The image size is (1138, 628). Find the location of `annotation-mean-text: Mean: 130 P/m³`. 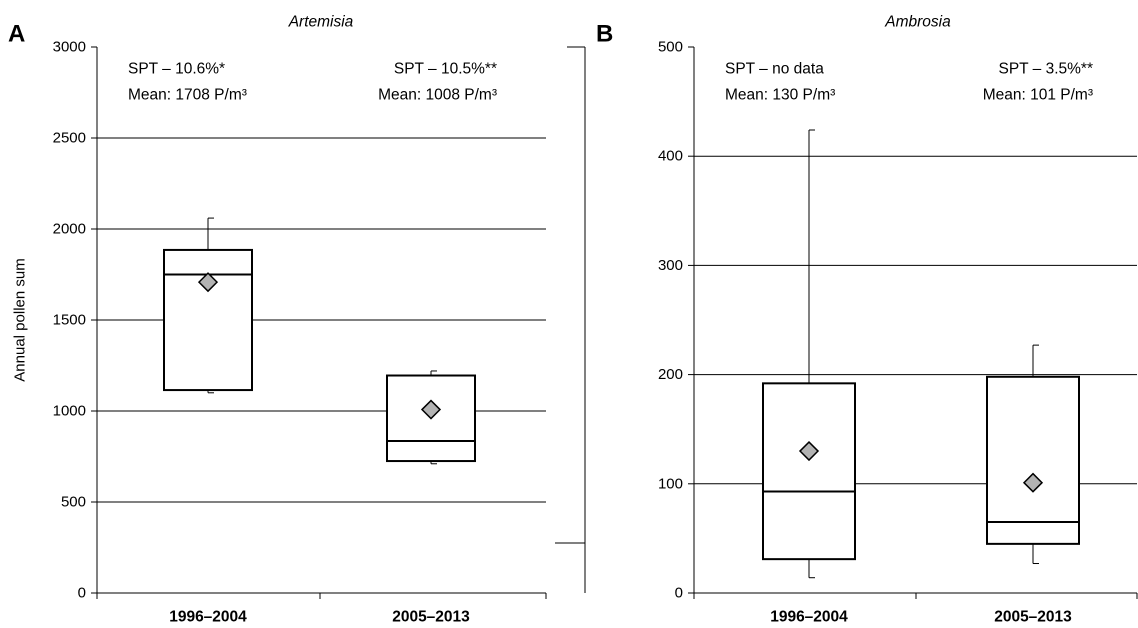

annotation-mean-text: Mean: 130 P/m³ is located at coordinates (780, 95).